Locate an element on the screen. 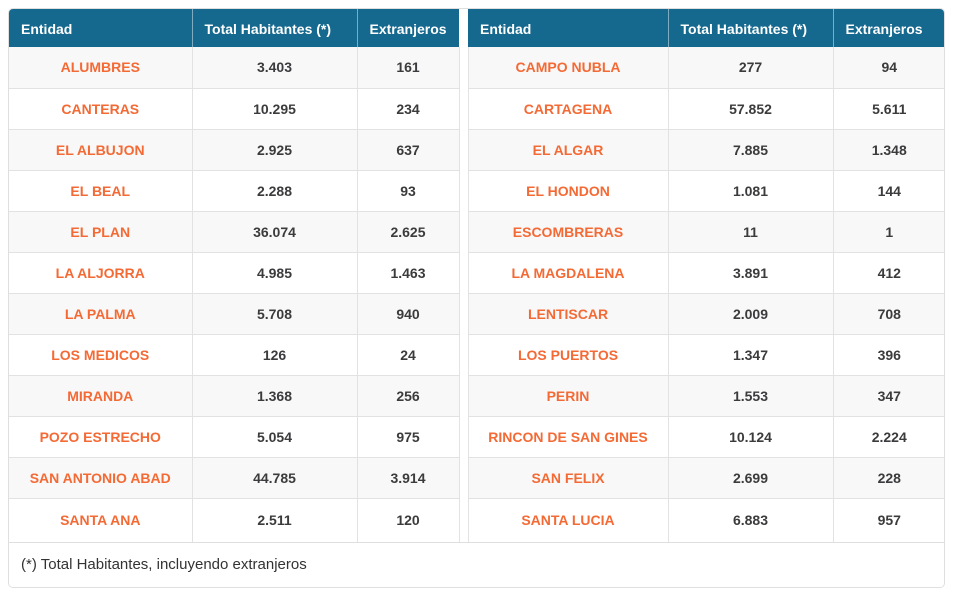 The width and height of the screenshot is (953, 601). total-habitantes-cell: 1.553 is located at coordinates (750, 395).